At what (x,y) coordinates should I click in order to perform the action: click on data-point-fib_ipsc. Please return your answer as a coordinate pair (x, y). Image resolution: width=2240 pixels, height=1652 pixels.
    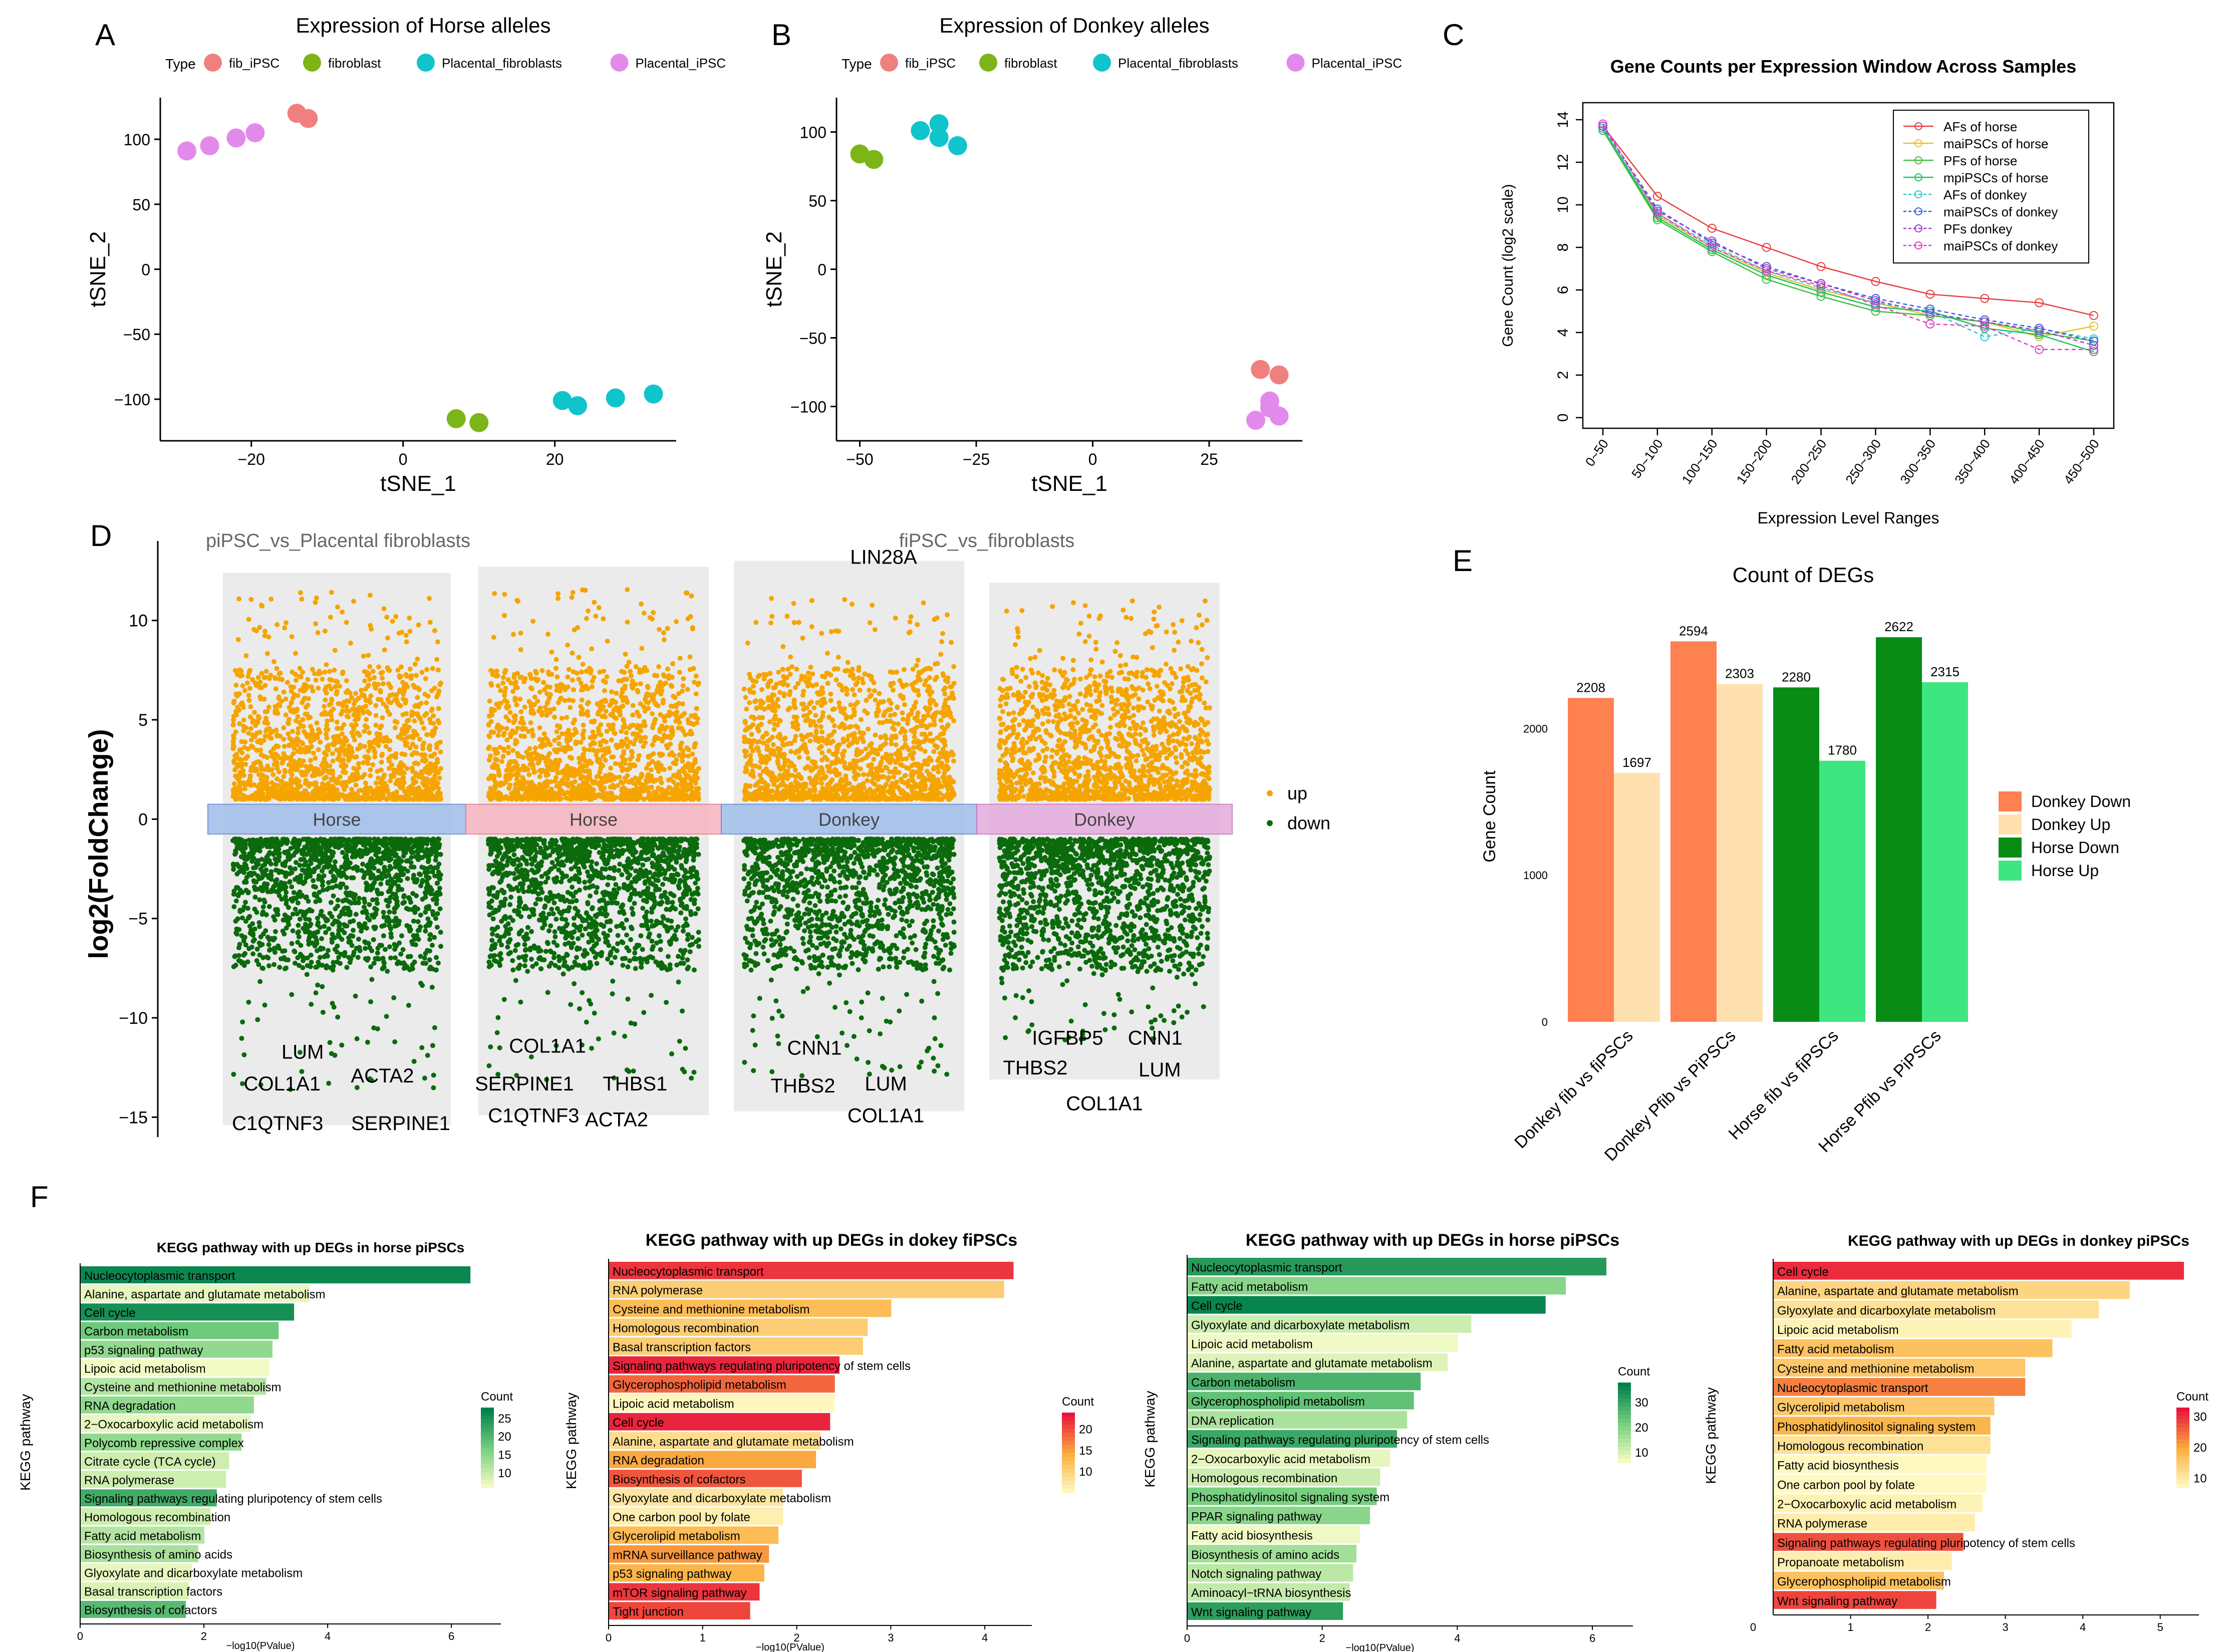
    Looking at the image, I should click on (1279, 375).